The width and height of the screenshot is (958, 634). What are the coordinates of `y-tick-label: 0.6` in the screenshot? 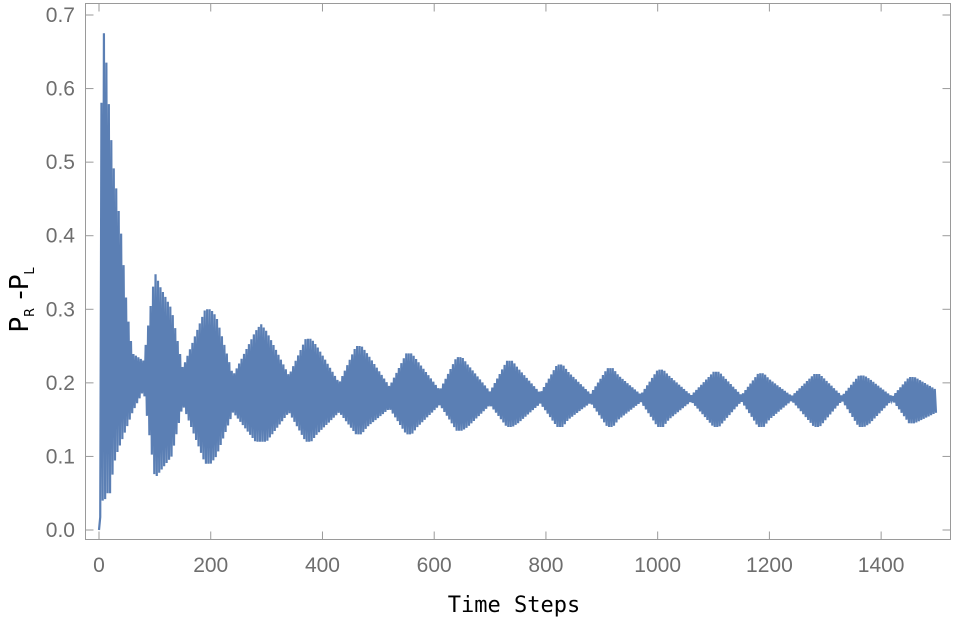 It's located at (60, 89).